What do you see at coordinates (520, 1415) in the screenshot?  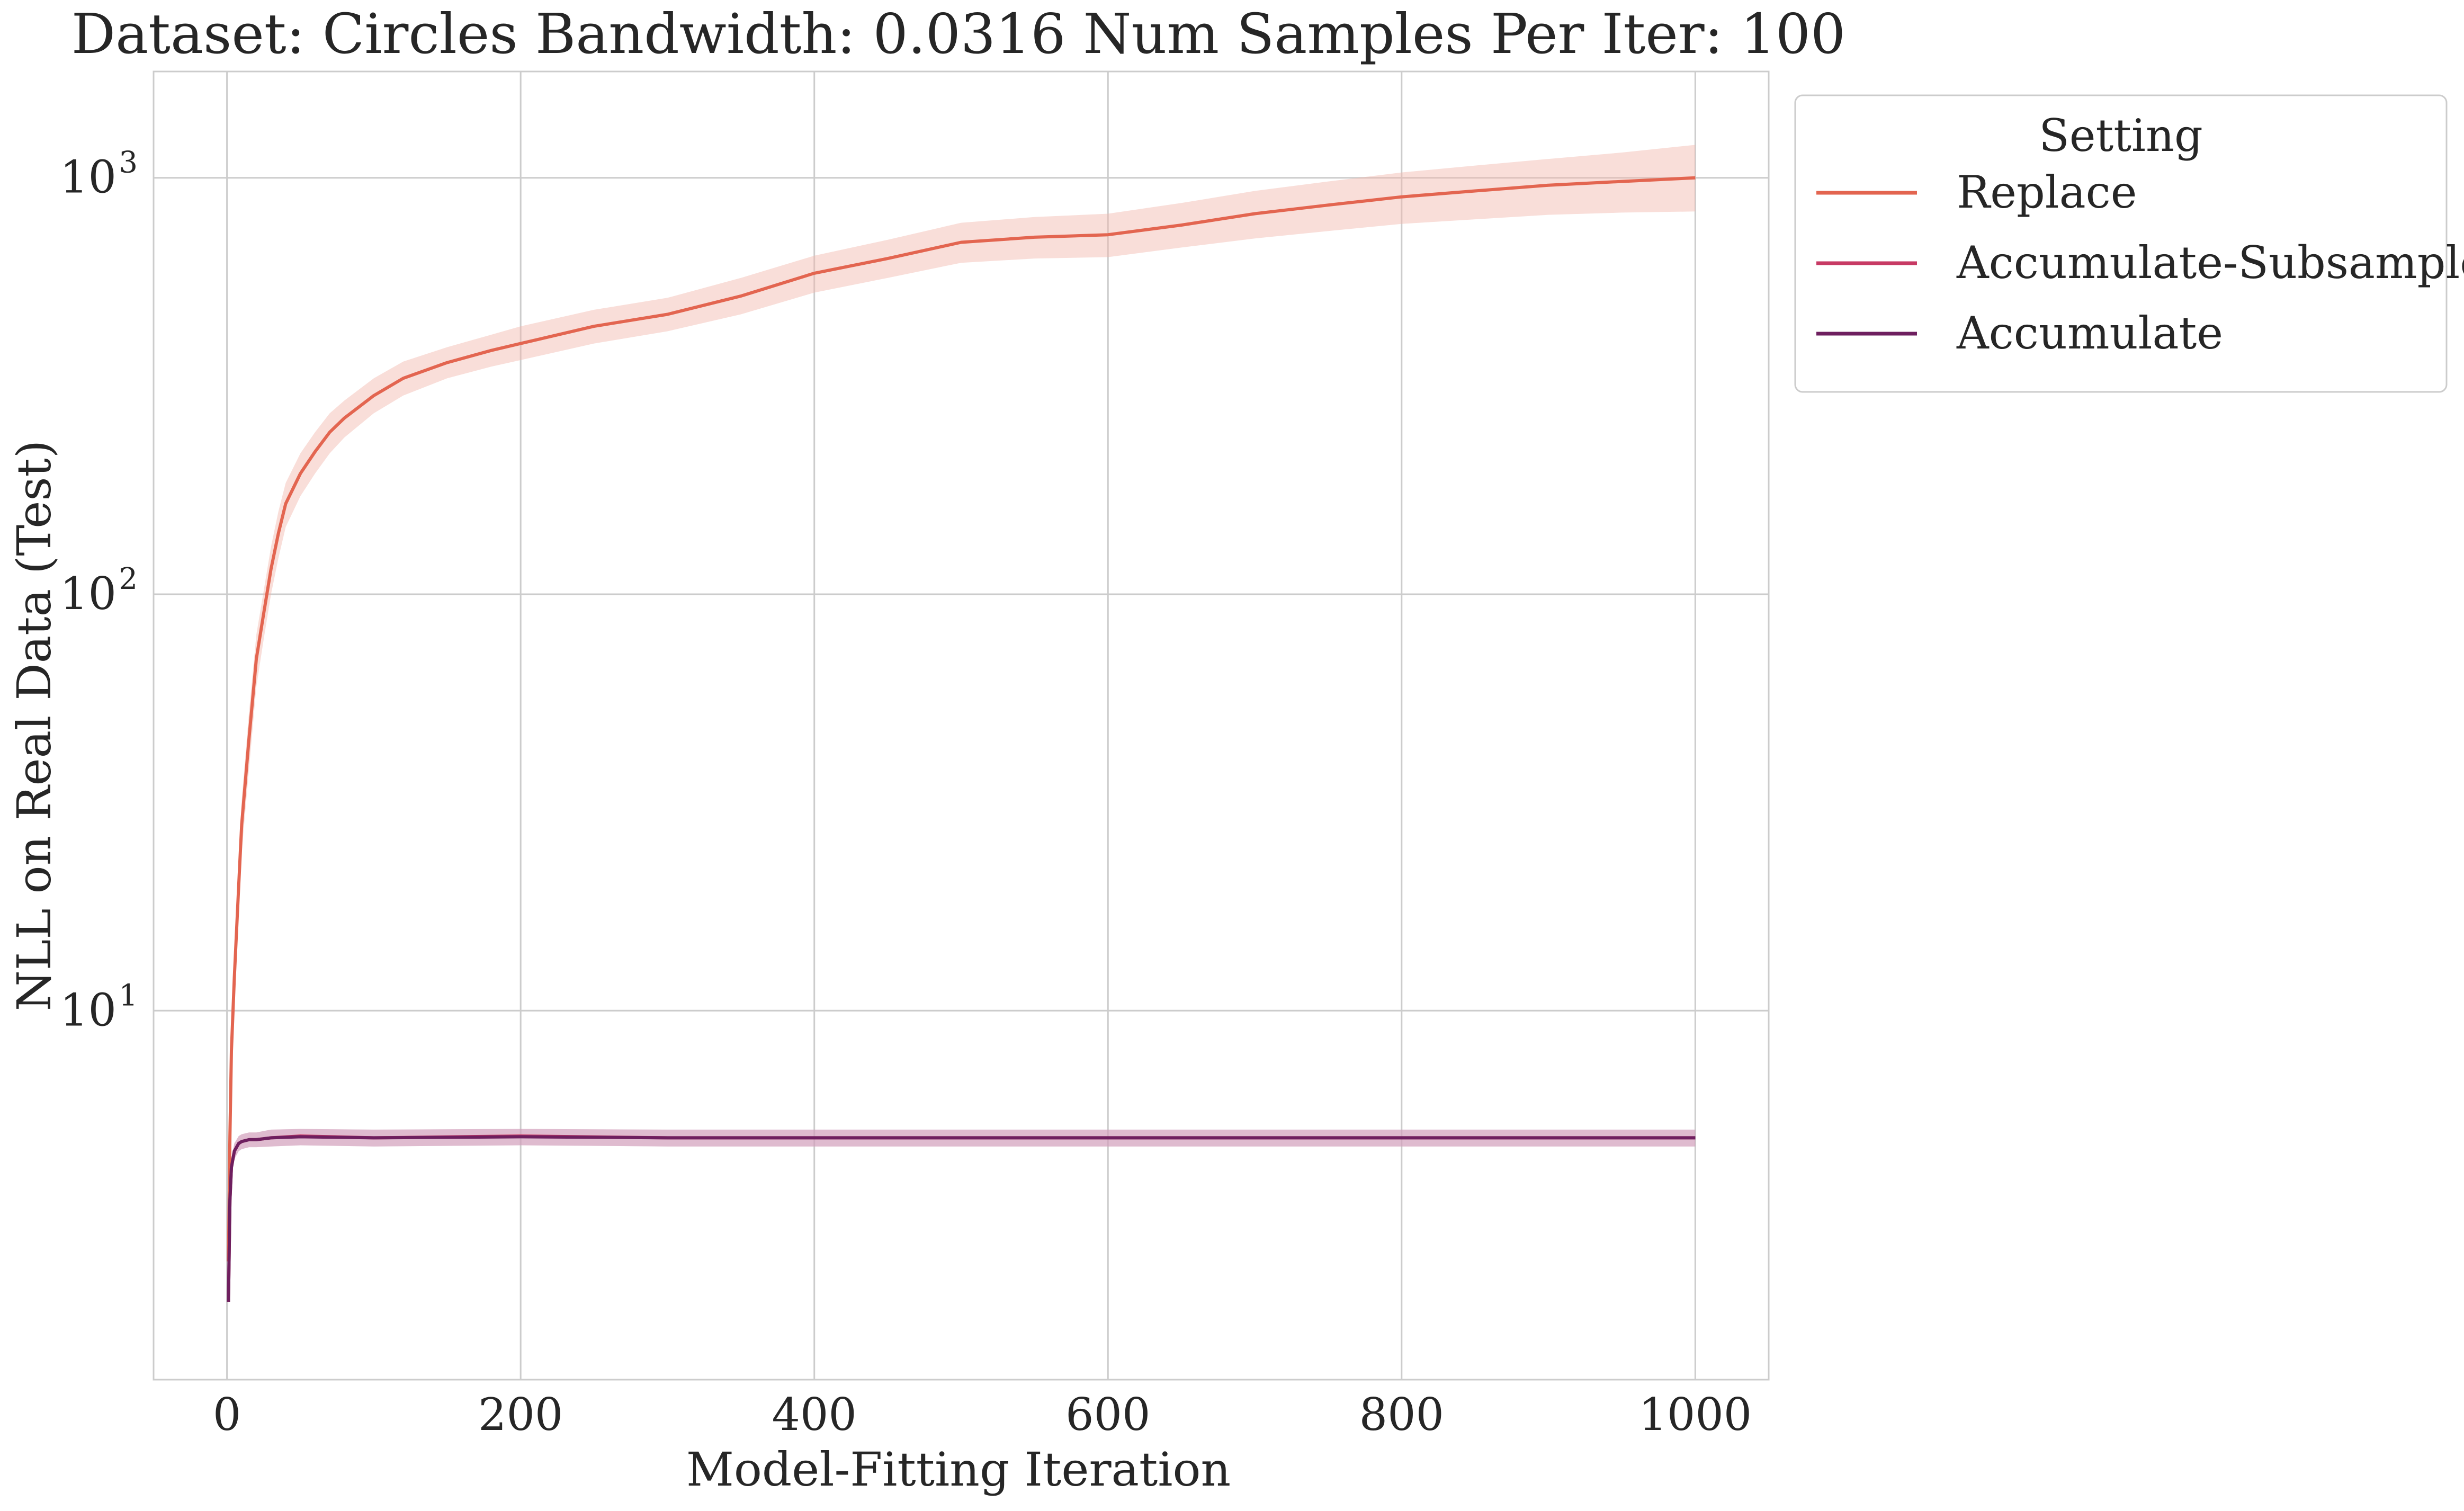 I see `x-tick-label: 200` at bounding box center [520, 1415].